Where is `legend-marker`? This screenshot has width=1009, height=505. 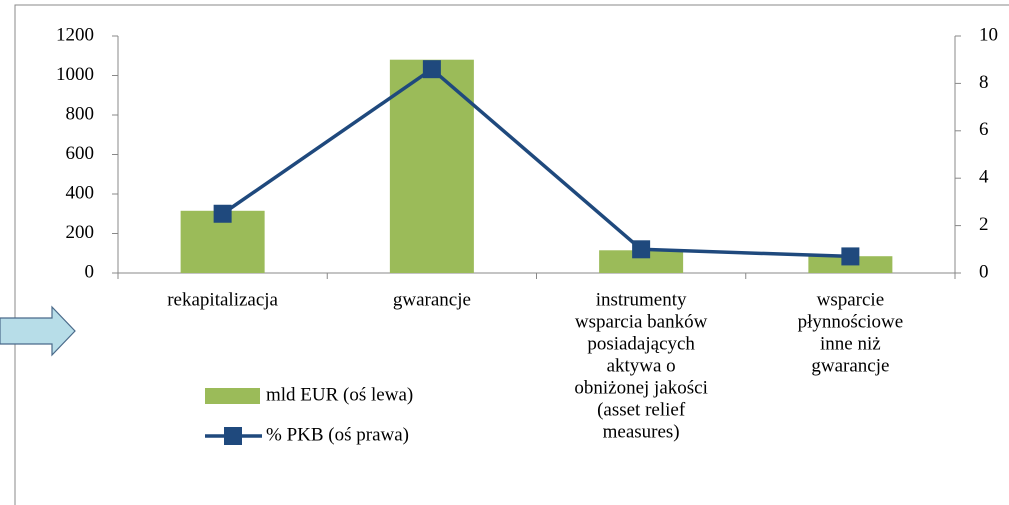
legend-marker is located at coordinates (233, 436).